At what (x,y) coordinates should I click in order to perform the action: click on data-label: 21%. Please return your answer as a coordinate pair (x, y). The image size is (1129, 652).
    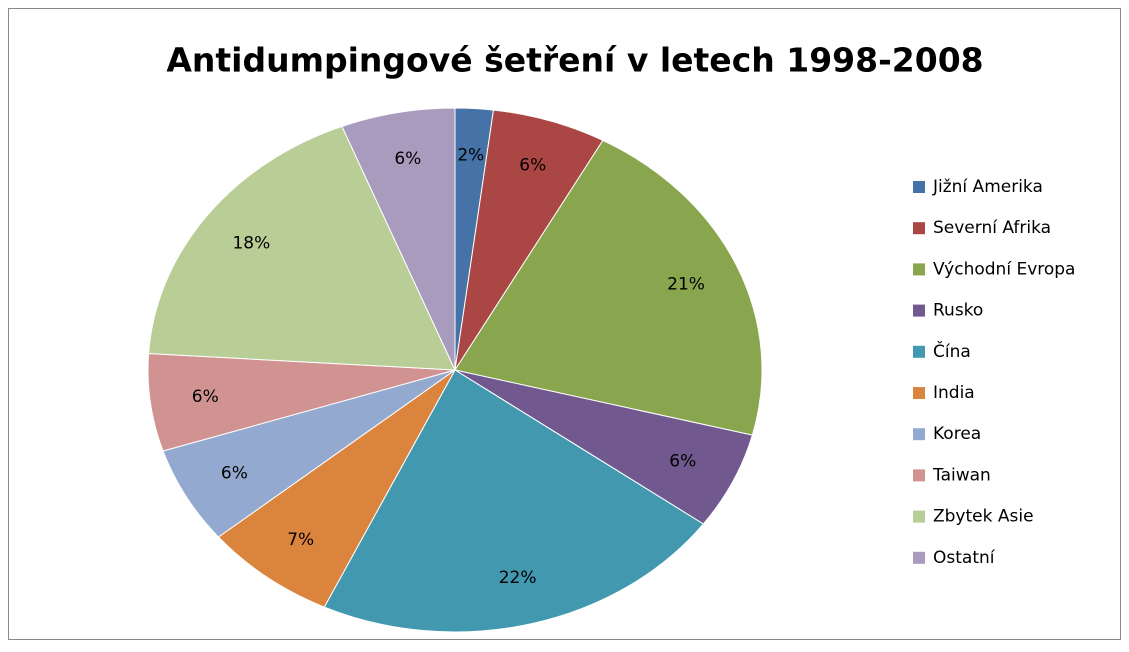
    Looking at the image, I should click on (686, 285).